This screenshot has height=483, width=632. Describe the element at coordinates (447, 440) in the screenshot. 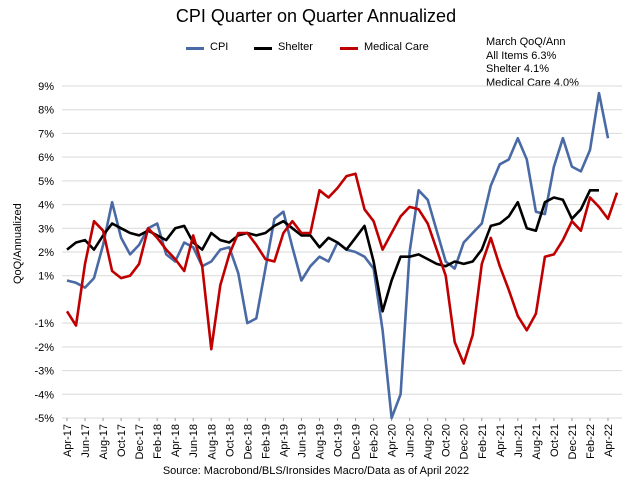

I see `x-tick-label: Oct-20` at that location.